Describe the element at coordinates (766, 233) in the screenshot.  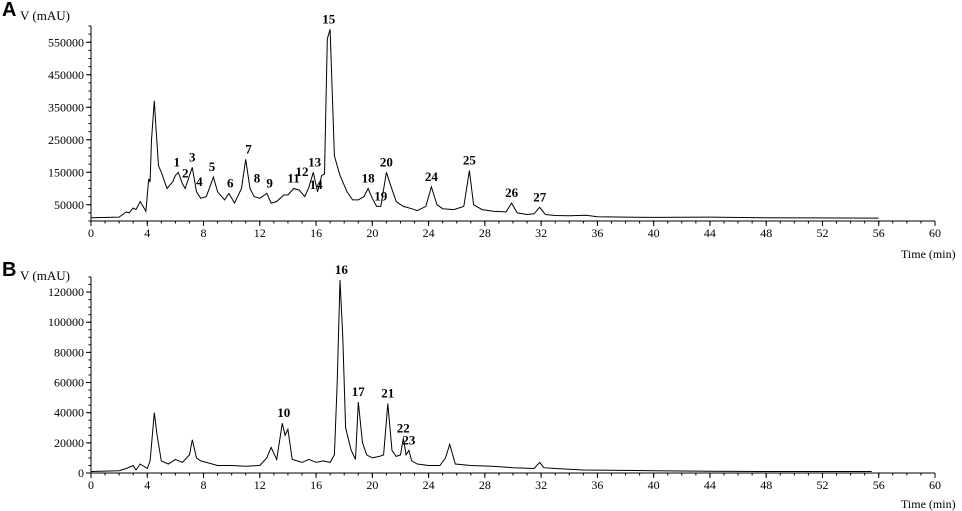
I see `panel-a-x-tick-label: 48` at that location.